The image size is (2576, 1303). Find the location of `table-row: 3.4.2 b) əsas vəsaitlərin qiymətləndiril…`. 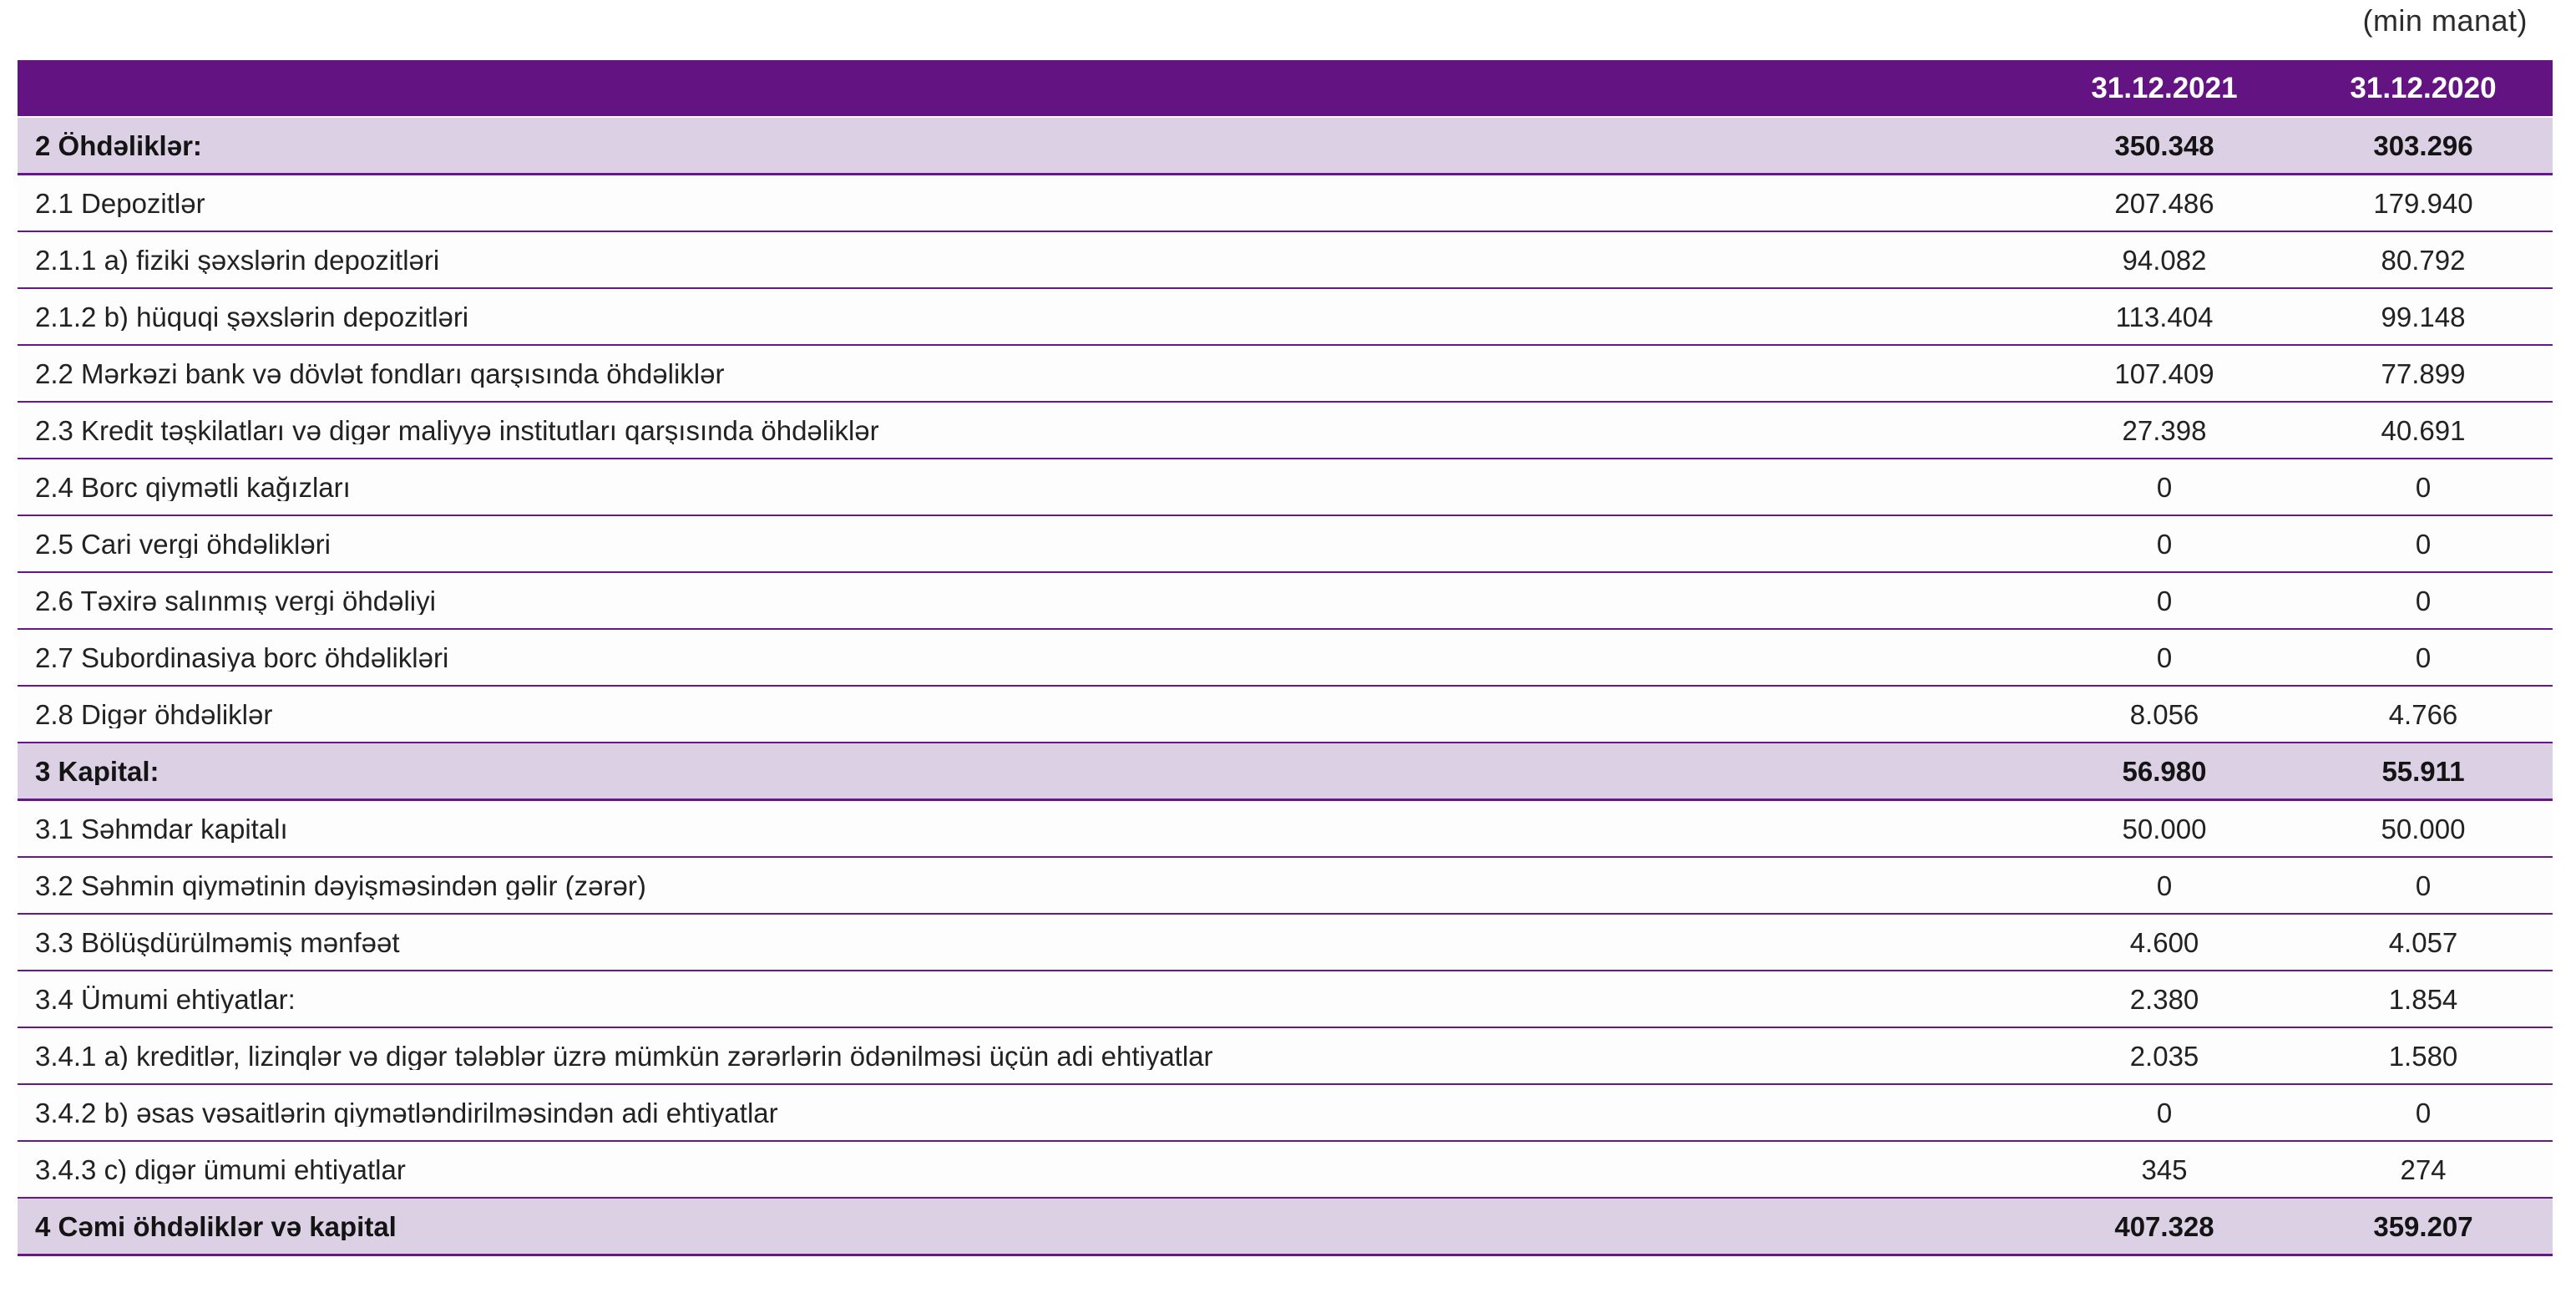

table-row: 3.4.2 b) əsas vəsaitlərin qiymətləndiril… is located at coordinates (1285, 1113).